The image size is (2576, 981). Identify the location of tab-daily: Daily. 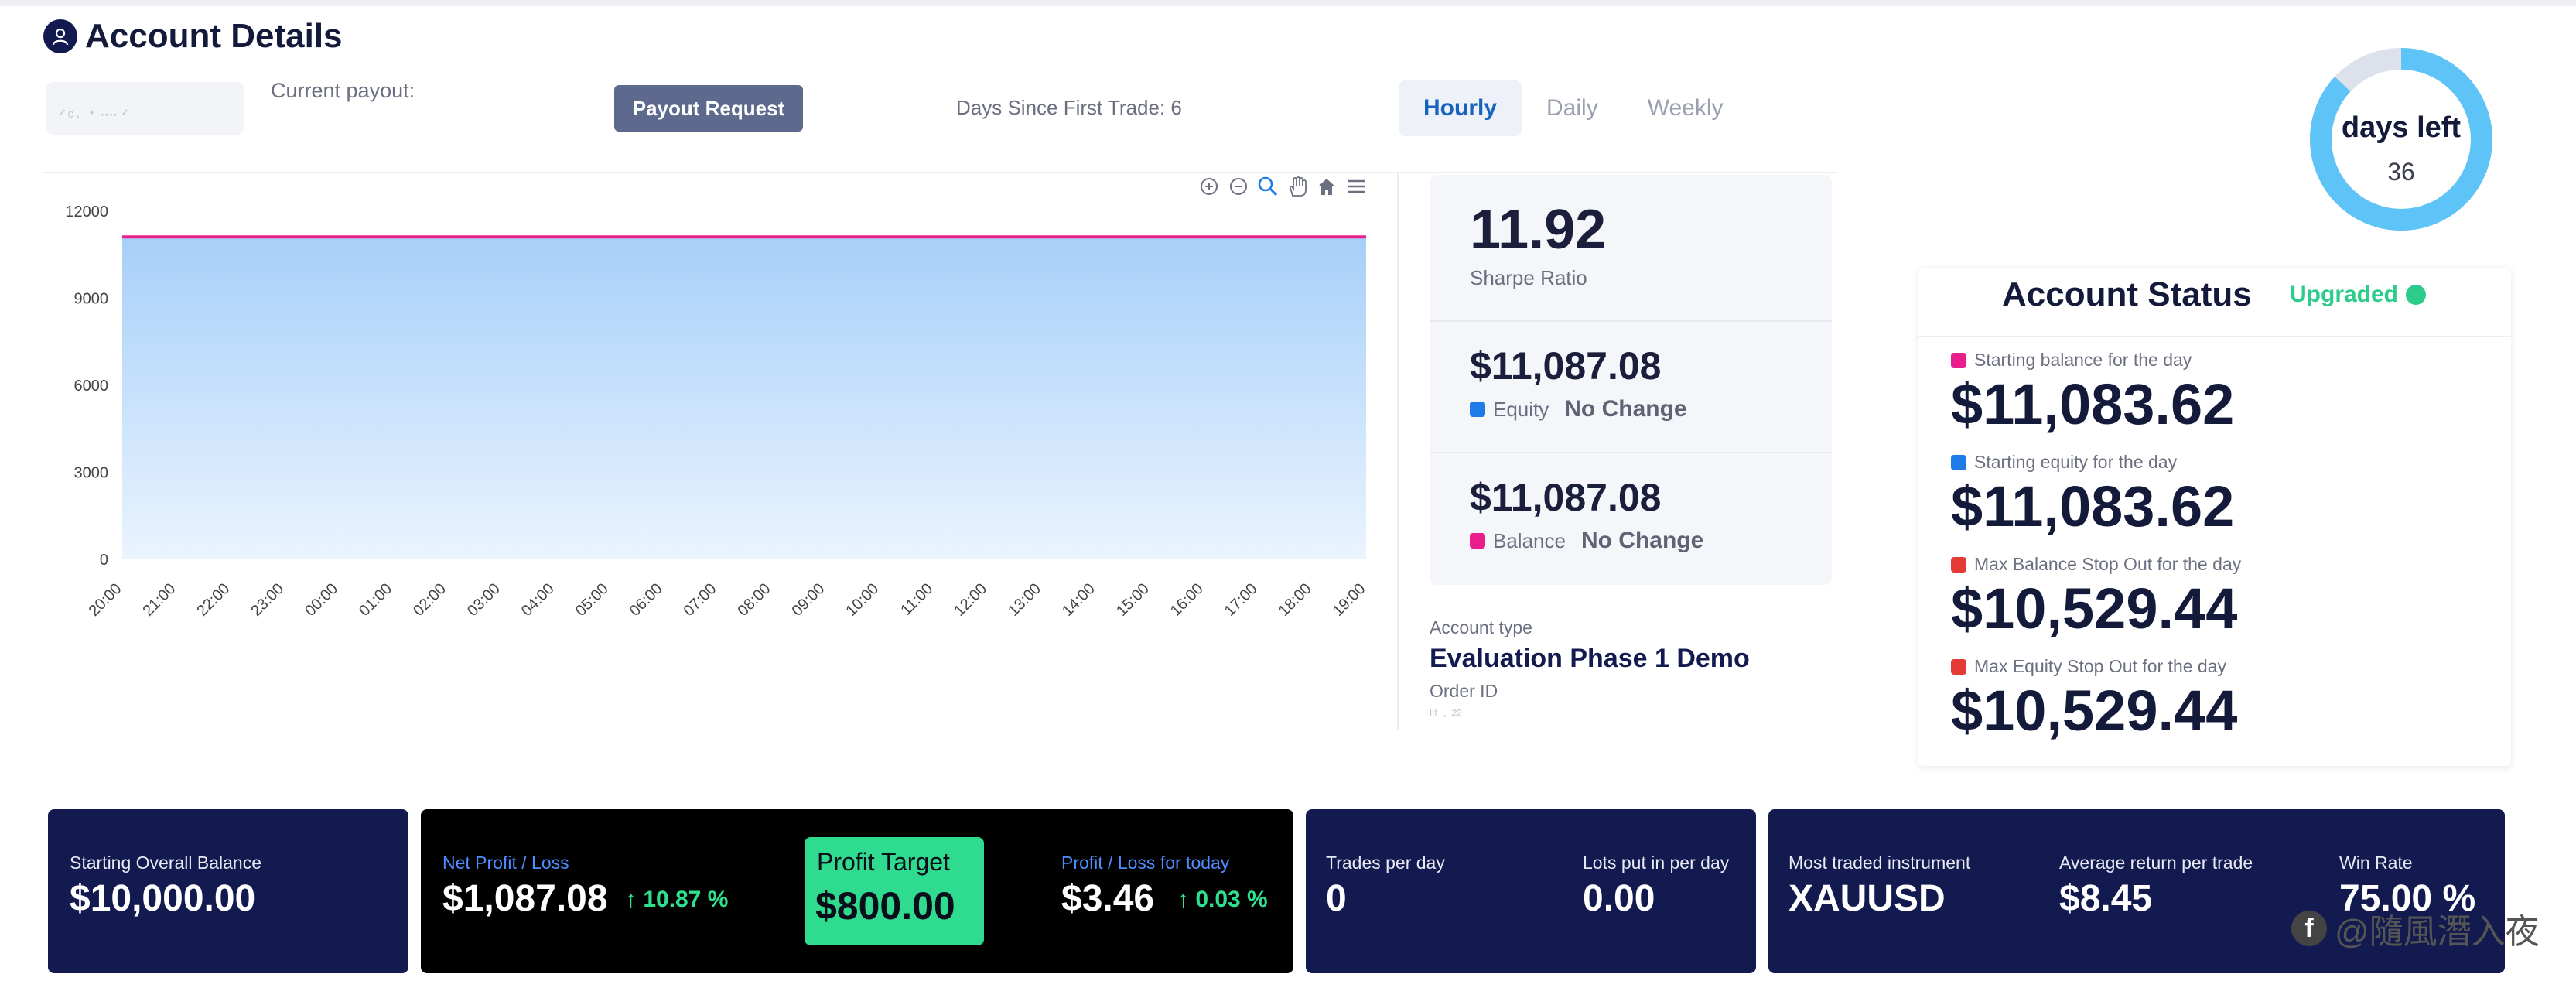
(1572, 108).